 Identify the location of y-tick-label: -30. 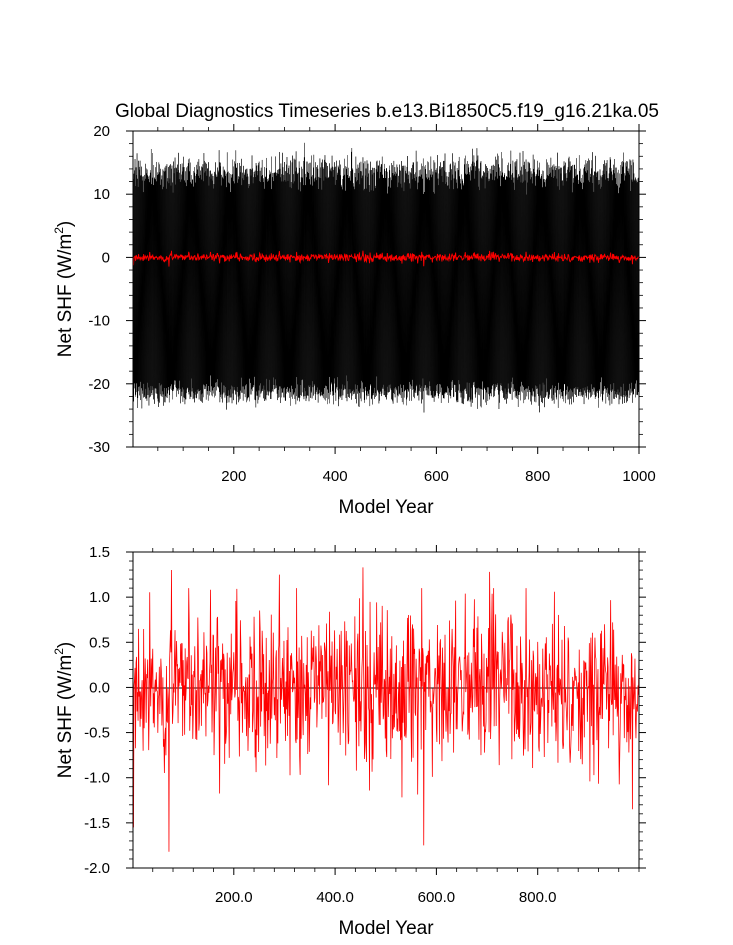
(99, 447).